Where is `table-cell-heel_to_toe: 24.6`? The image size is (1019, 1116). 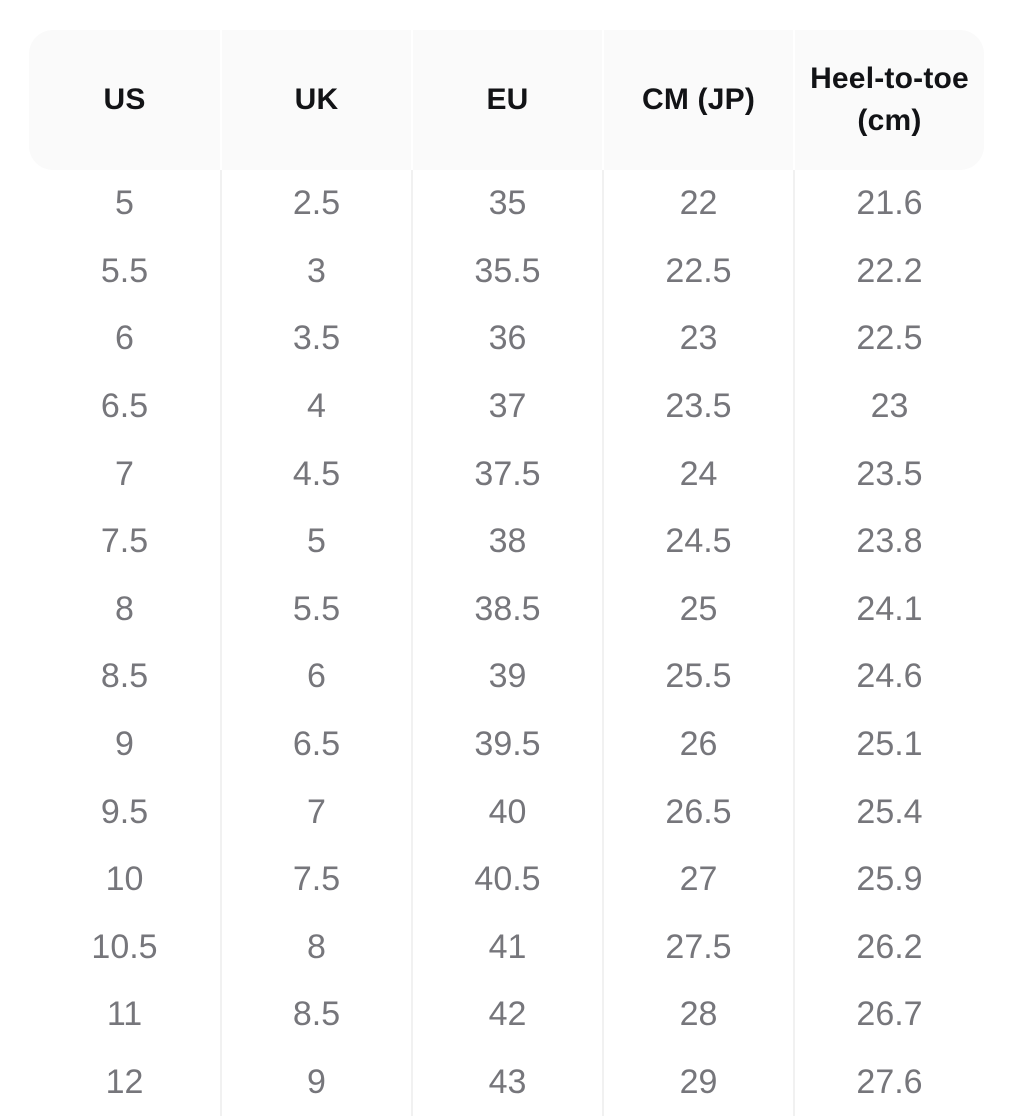
table-cell-heel_to_toe: 24.6 is located at coordinates (888, 677).